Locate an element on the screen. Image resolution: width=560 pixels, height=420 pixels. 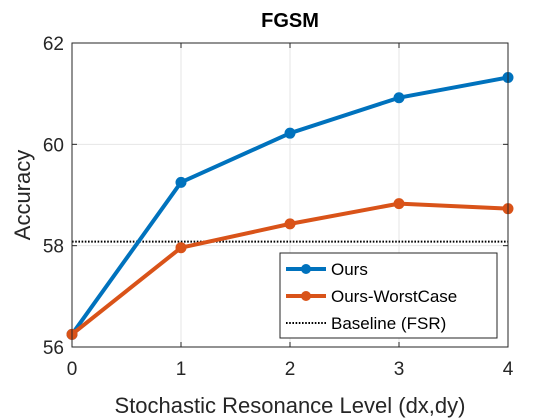
x-tick-label: 0 is located at coordinates (72, 369).